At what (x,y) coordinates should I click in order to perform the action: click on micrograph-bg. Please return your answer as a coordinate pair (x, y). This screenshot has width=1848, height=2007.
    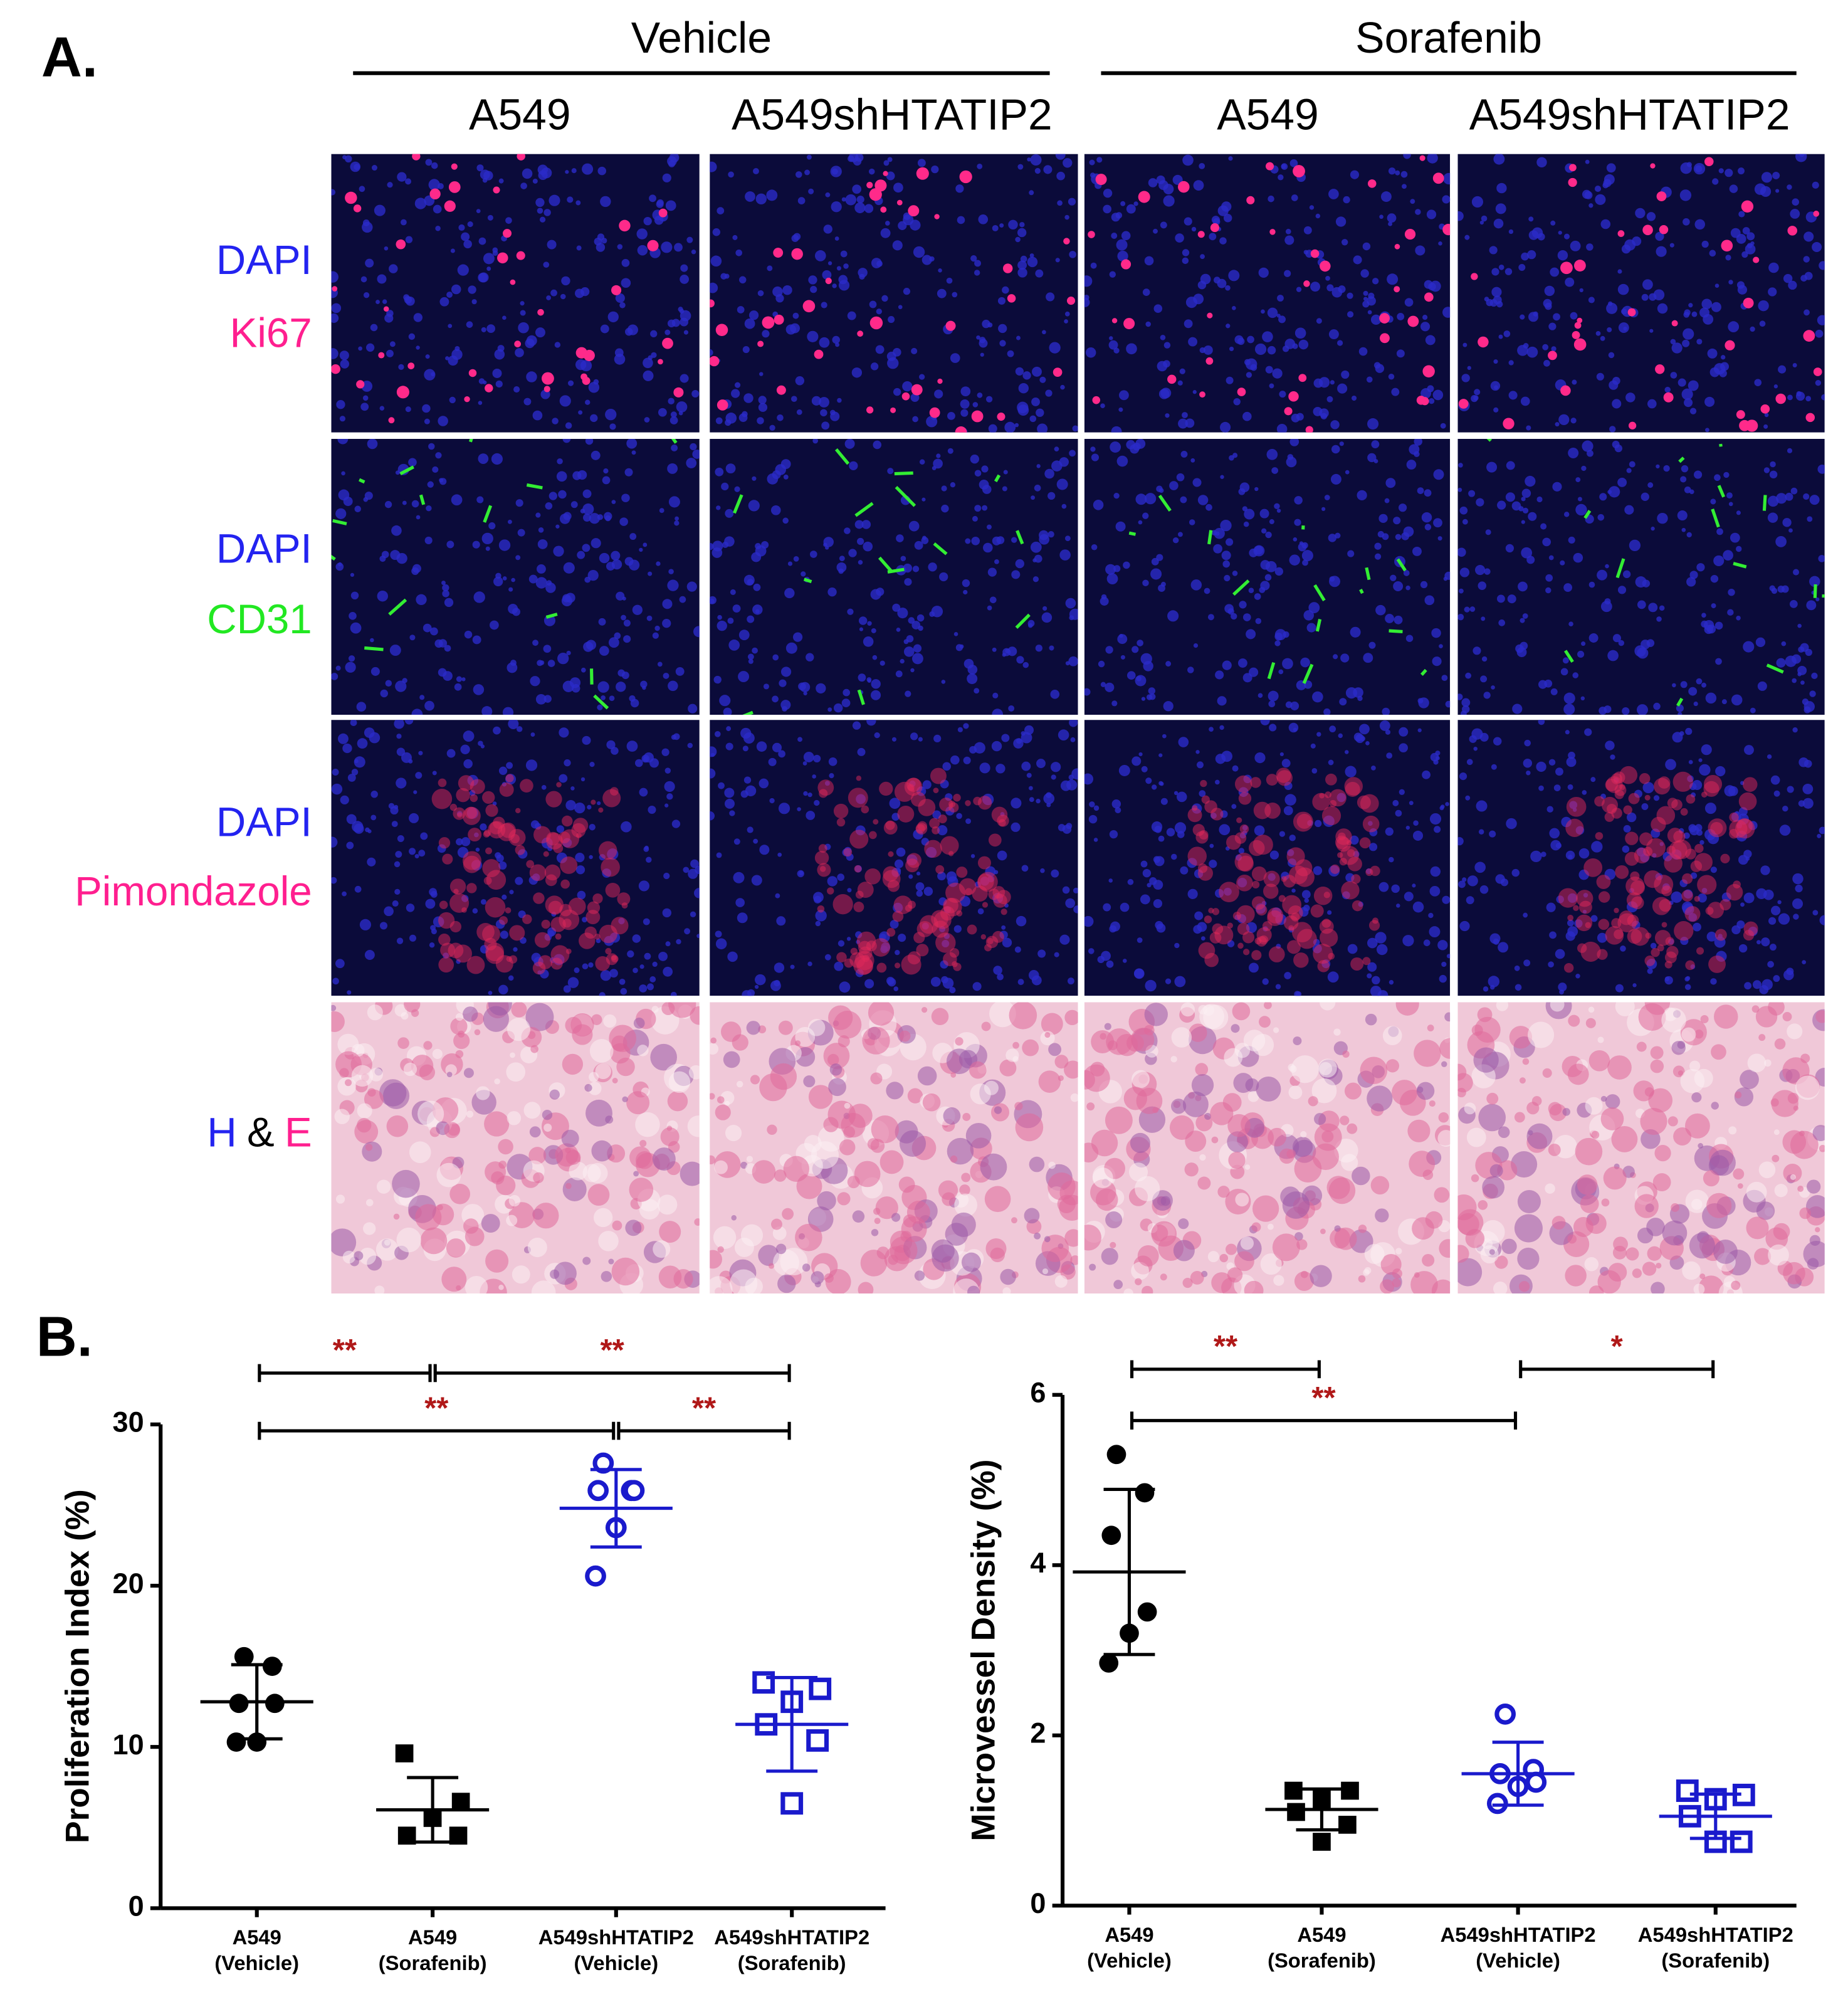
    Looking at the image, I should click on (894, 576).